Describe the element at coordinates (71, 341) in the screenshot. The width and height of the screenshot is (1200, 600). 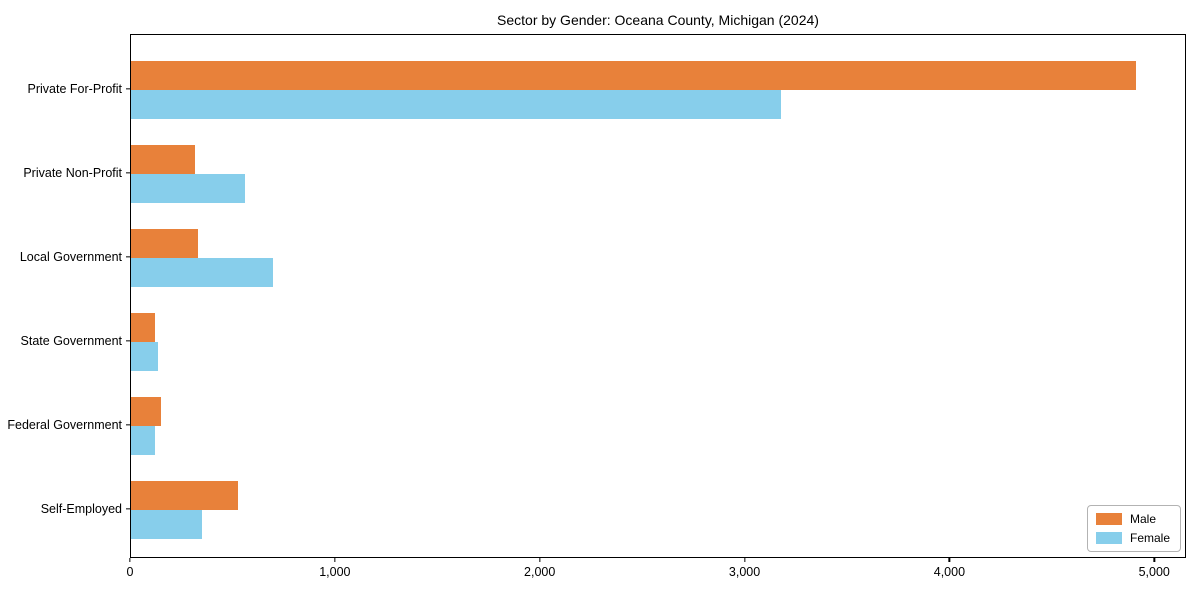
I see `y-axis-label: State Government` at that location.